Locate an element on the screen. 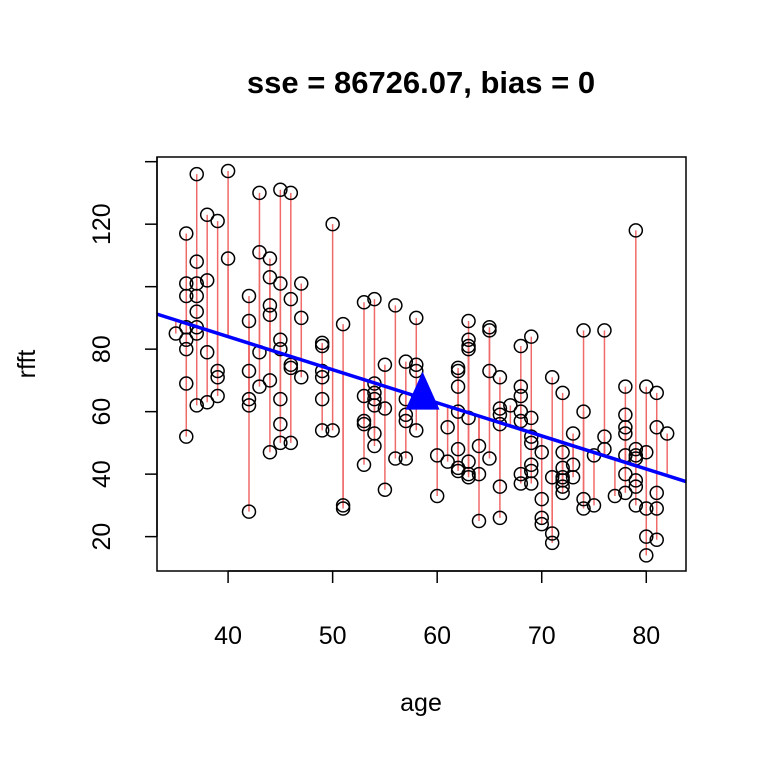  y-tick-label: 20 is located at coordinates (102, 537).